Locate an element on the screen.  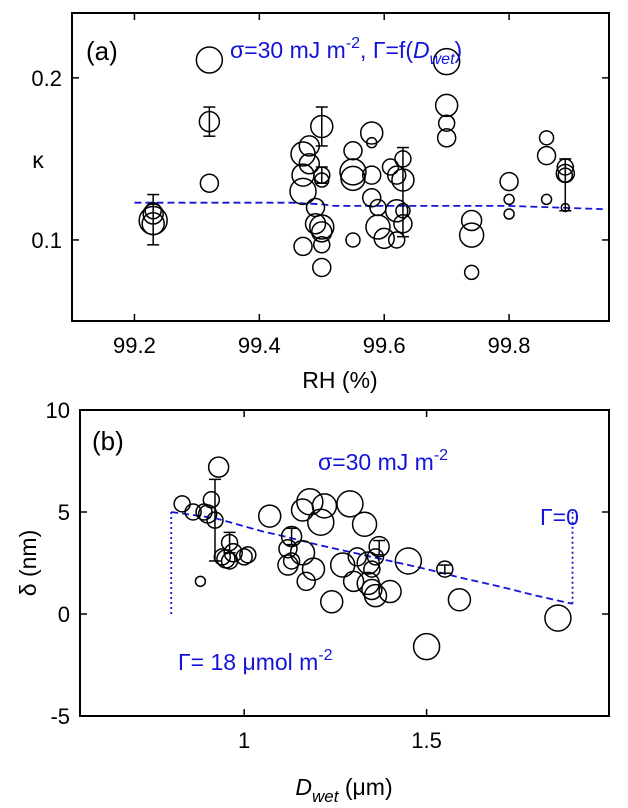
panel-a-ylabel: κ is located at coordinates (38, 160).